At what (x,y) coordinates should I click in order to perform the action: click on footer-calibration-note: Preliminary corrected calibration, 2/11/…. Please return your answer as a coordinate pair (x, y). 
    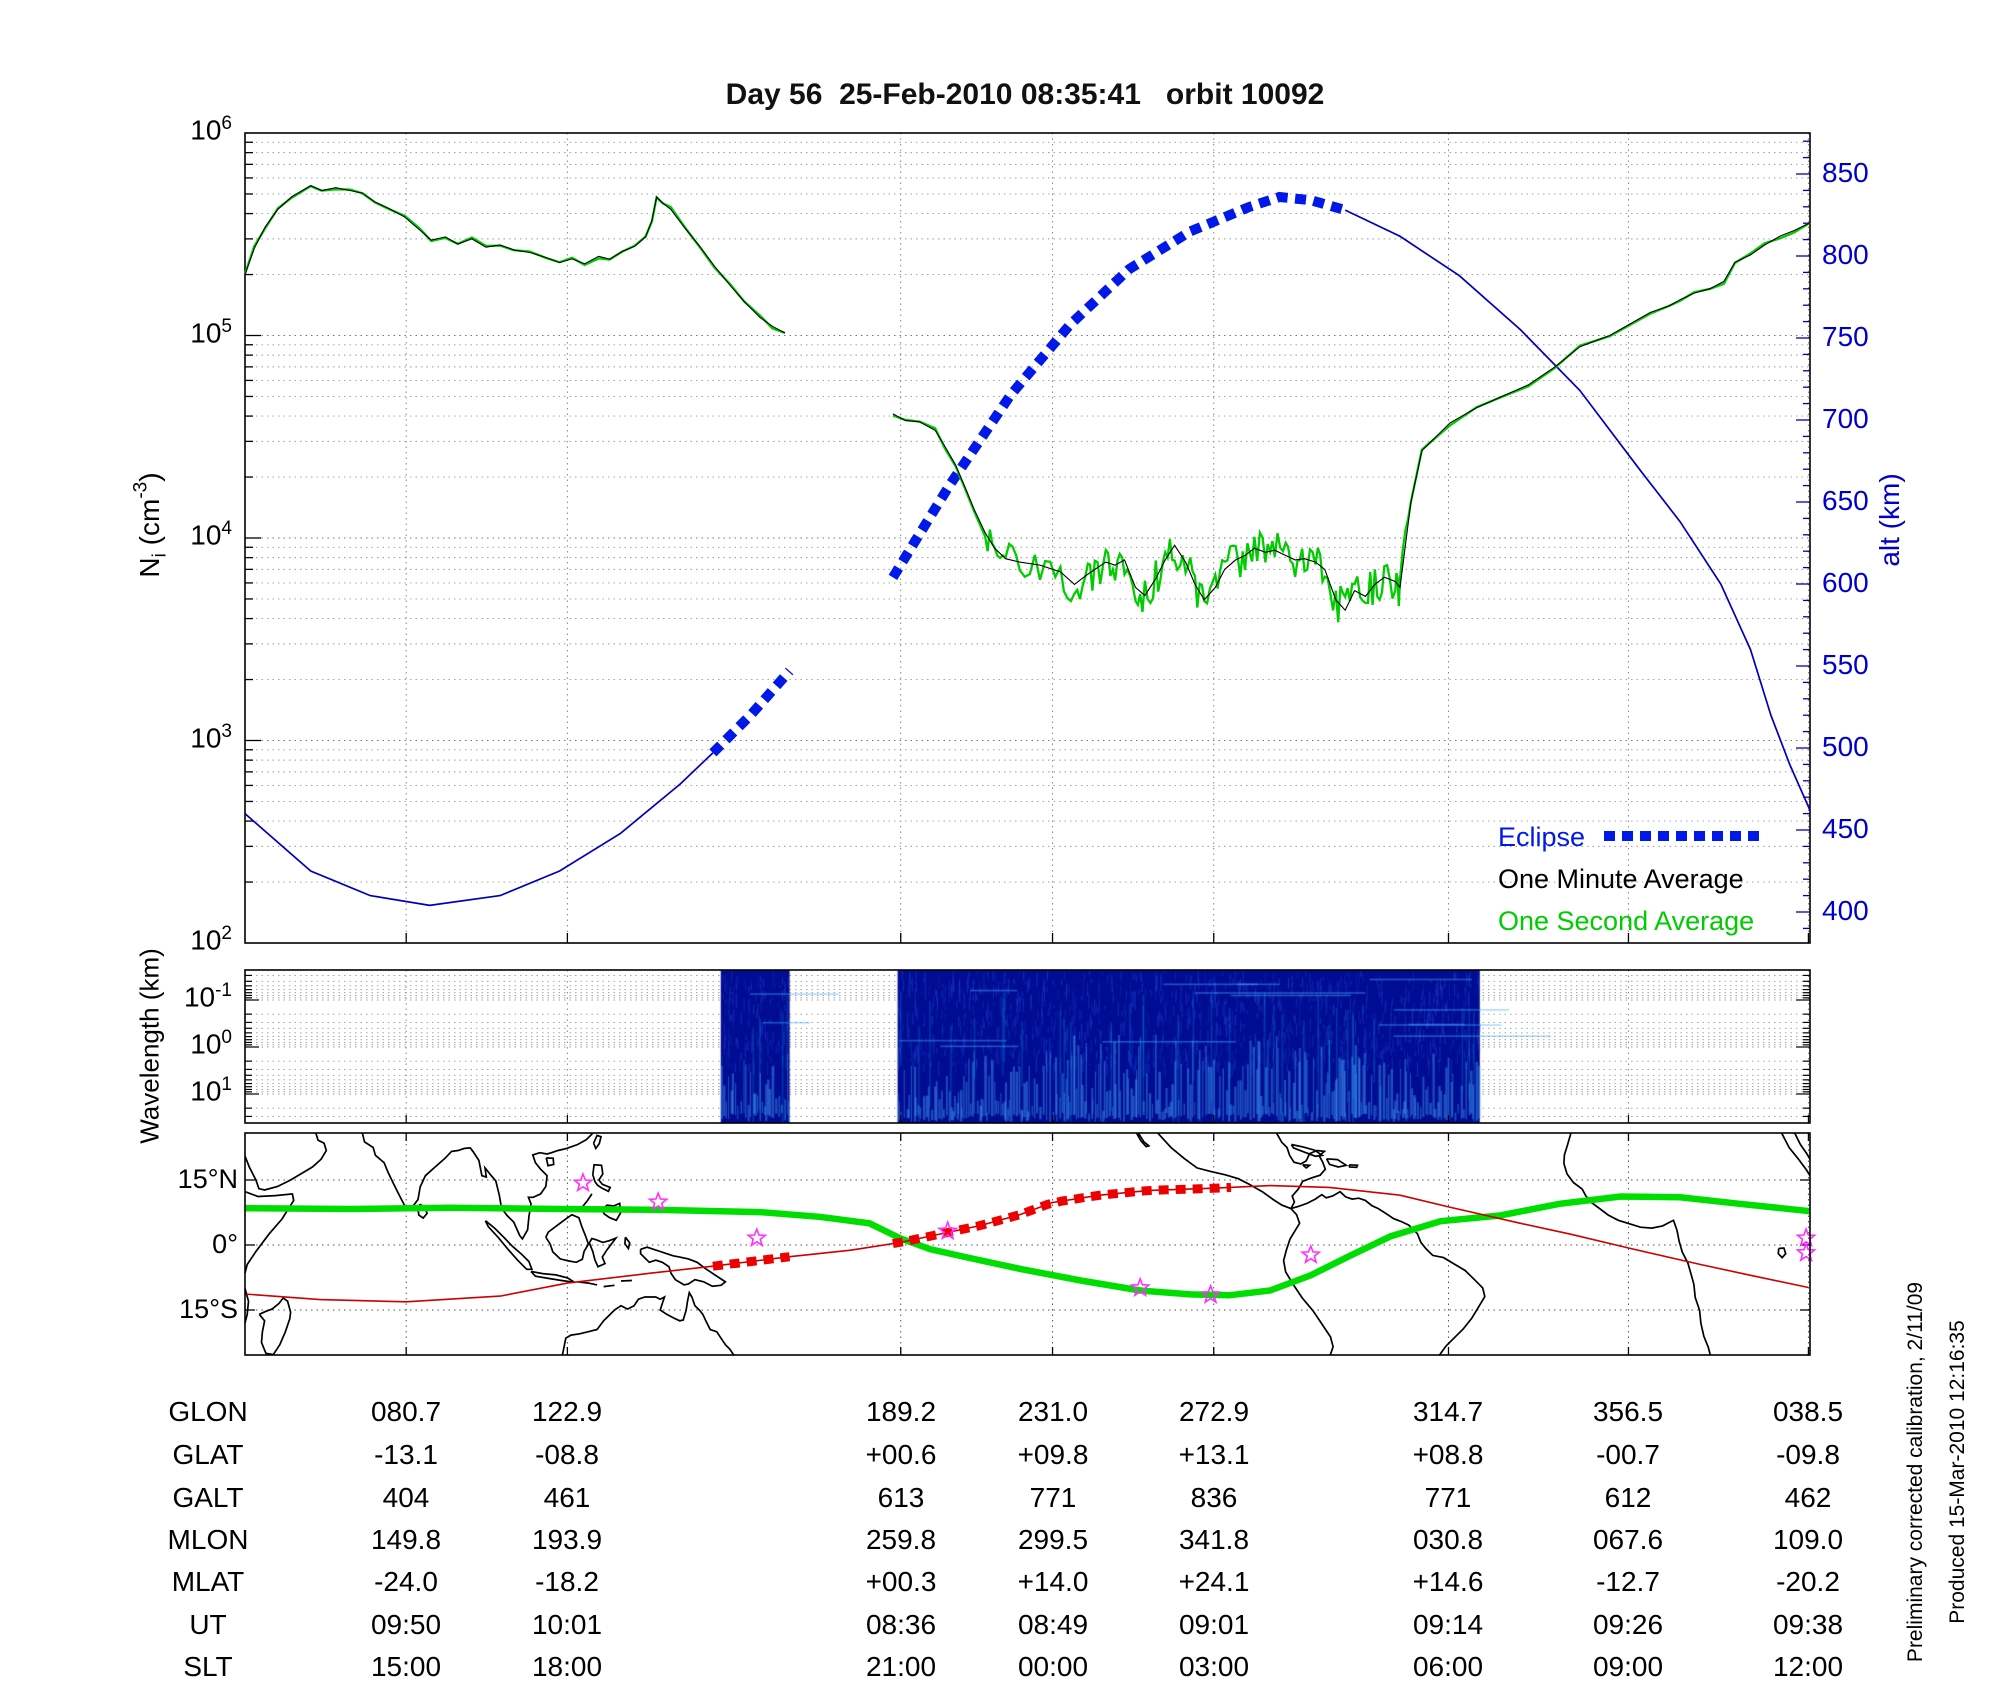
    Looking at the image, I should click on (1915, 1472).